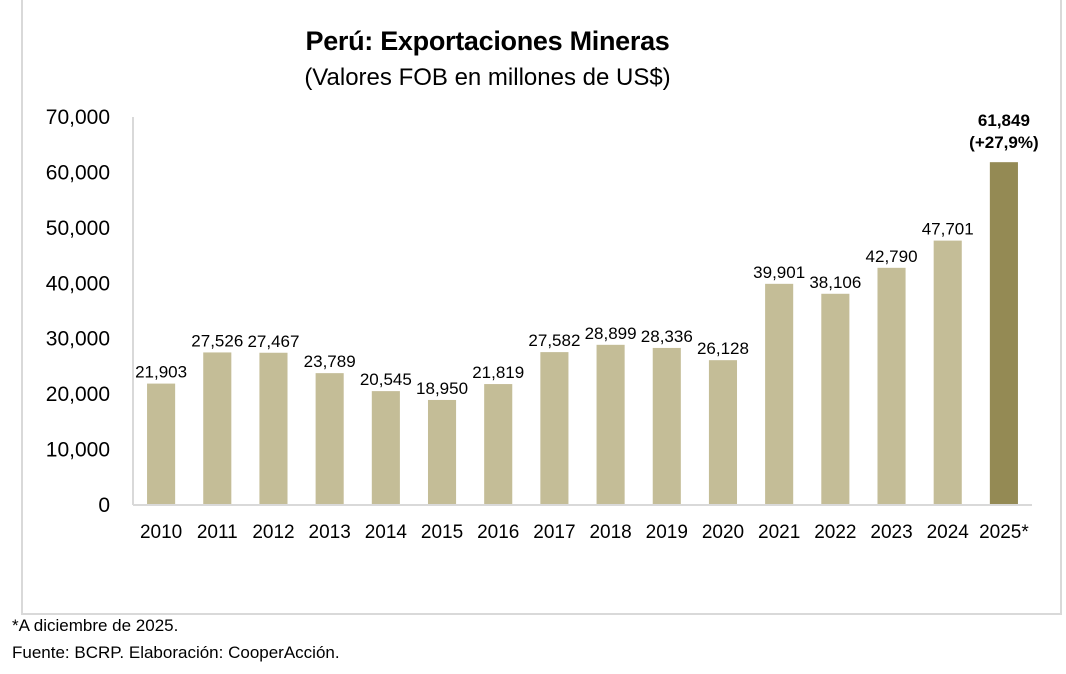 This screenshot has width=1066, height=674. I want to click on x-tick-label: 2018, so click(610, 532).